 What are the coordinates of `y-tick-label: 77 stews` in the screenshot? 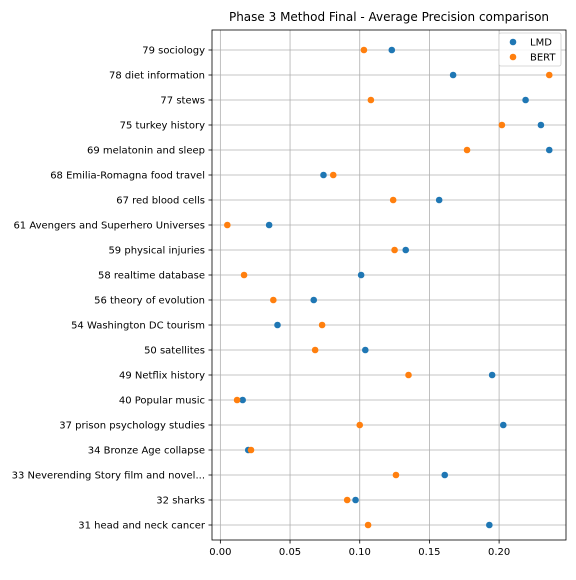 It's located at (182, 101).